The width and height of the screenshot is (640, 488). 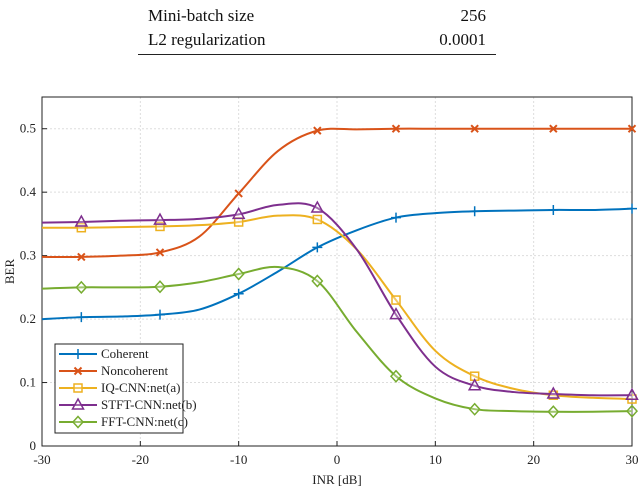 I want to click on x-tick-label: -30, so click(x=41, y=459).